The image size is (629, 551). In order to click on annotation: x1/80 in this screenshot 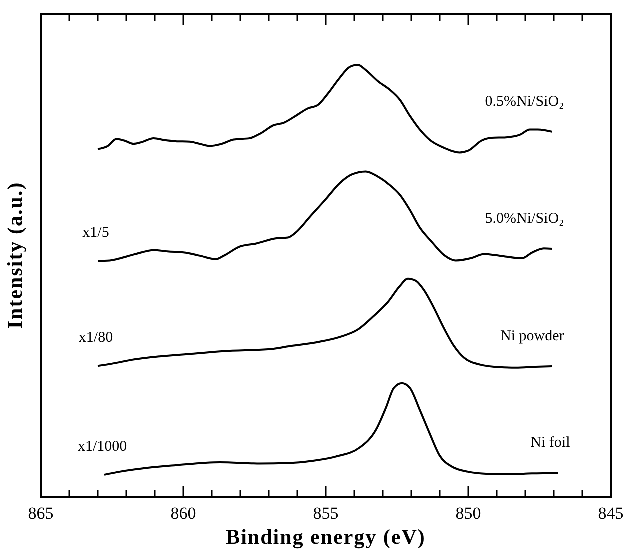, I will do `click(96, 338)`.